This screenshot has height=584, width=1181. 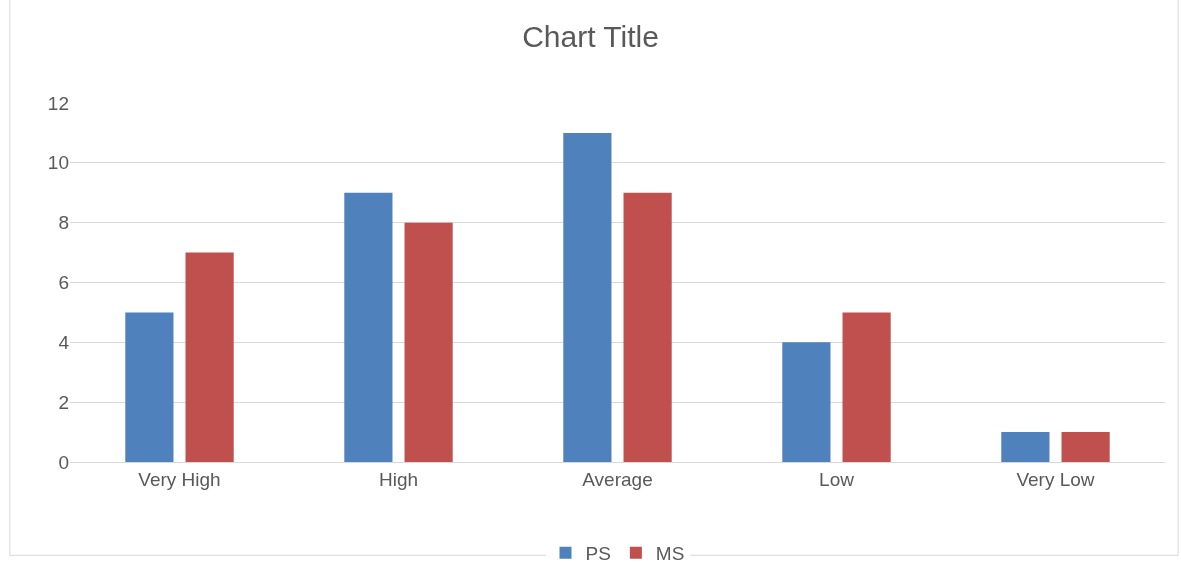 I want to click on x-tick-label: High, so click(x=398, y=479).